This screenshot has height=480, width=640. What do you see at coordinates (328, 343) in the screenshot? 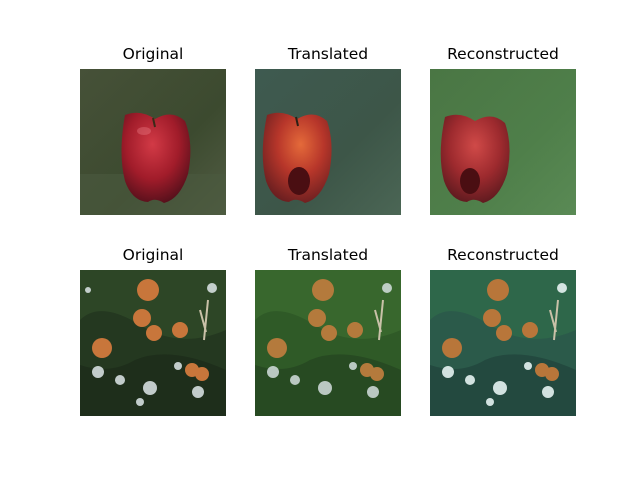
I see `orange-tree-translated-image` at bounding box center [328, 343].